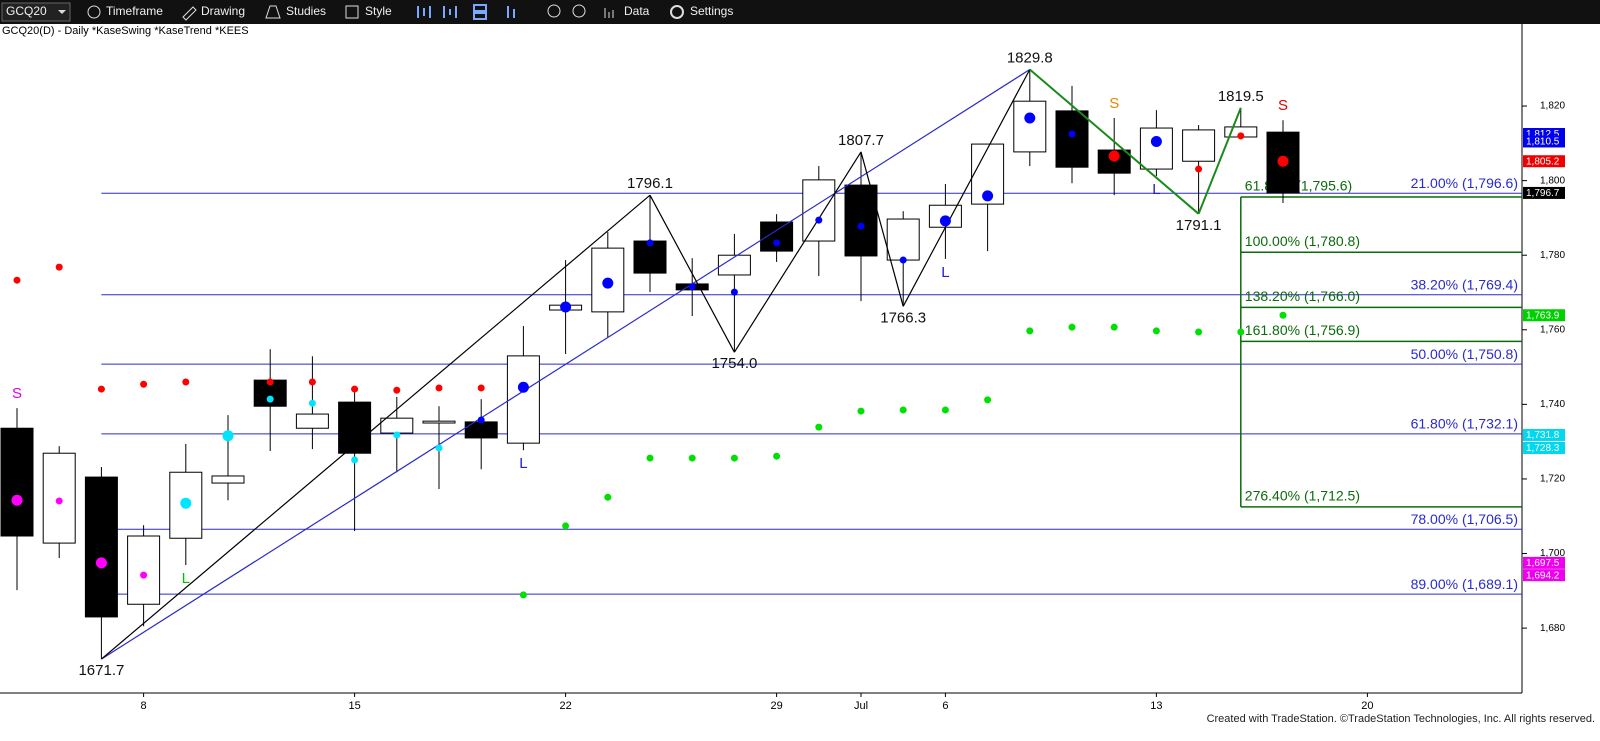 The width and height of the screenshot is (1600, 741). Describe the element at coordinates (26, 11) in the screenshot. I see `symbol: GCQ20` at that location.